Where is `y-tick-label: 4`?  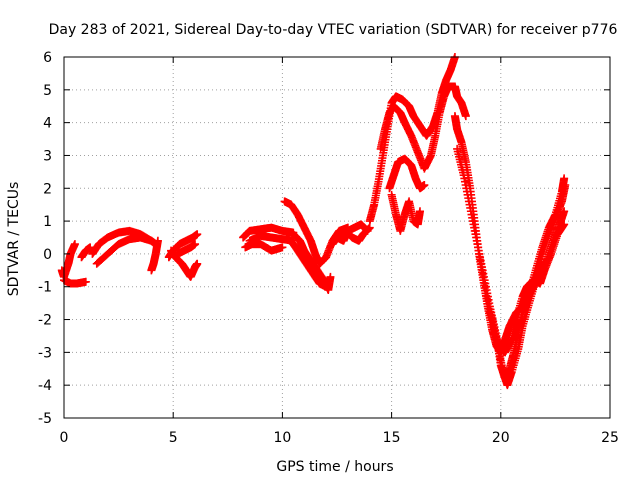
y-tick-label: 4 is located at coordinates (47, 124).